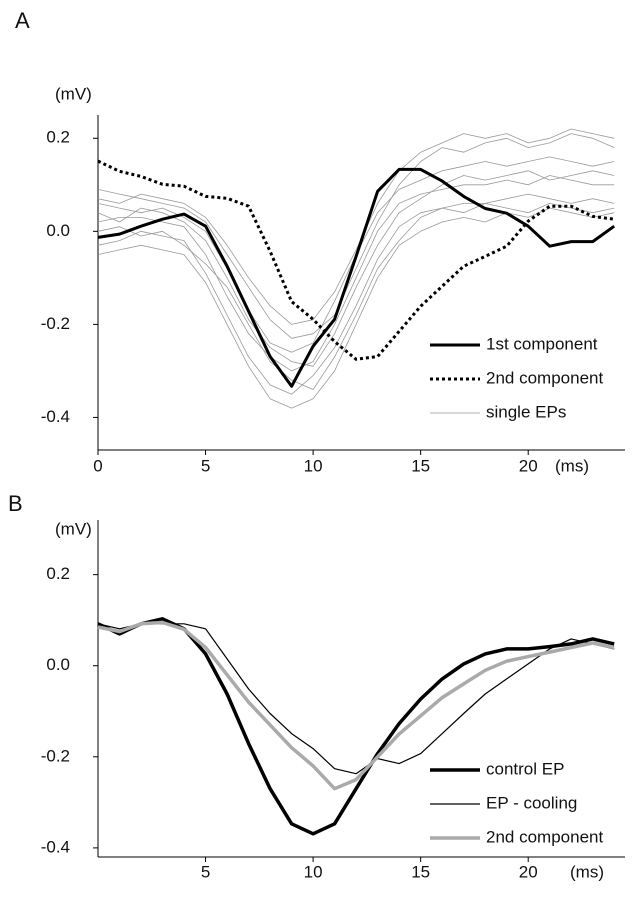 The image size is (637, 906). What do you see at coordinates (22, 20) in the screenshot?
I see `panel-label: A` at bounding box center [22, 20].